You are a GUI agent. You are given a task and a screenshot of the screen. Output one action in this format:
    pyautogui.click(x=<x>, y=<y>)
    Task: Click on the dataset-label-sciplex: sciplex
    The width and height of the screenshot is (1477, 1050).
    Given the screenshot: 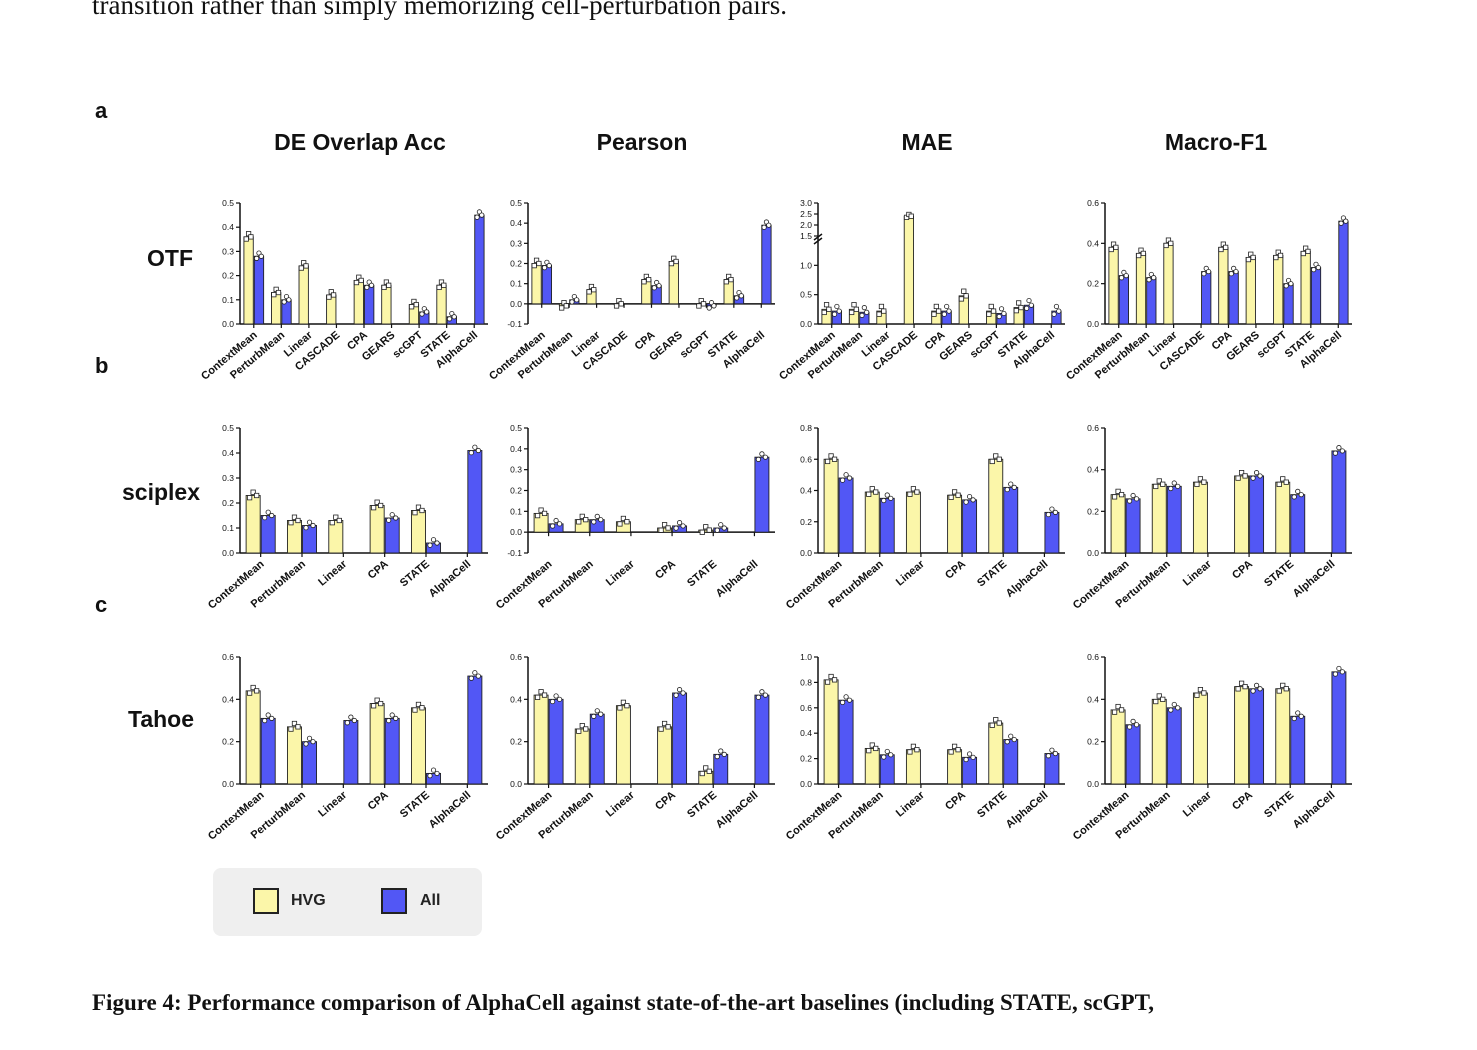 What is the action you would take?
    pyautogui.click(x=161, y=492)
    